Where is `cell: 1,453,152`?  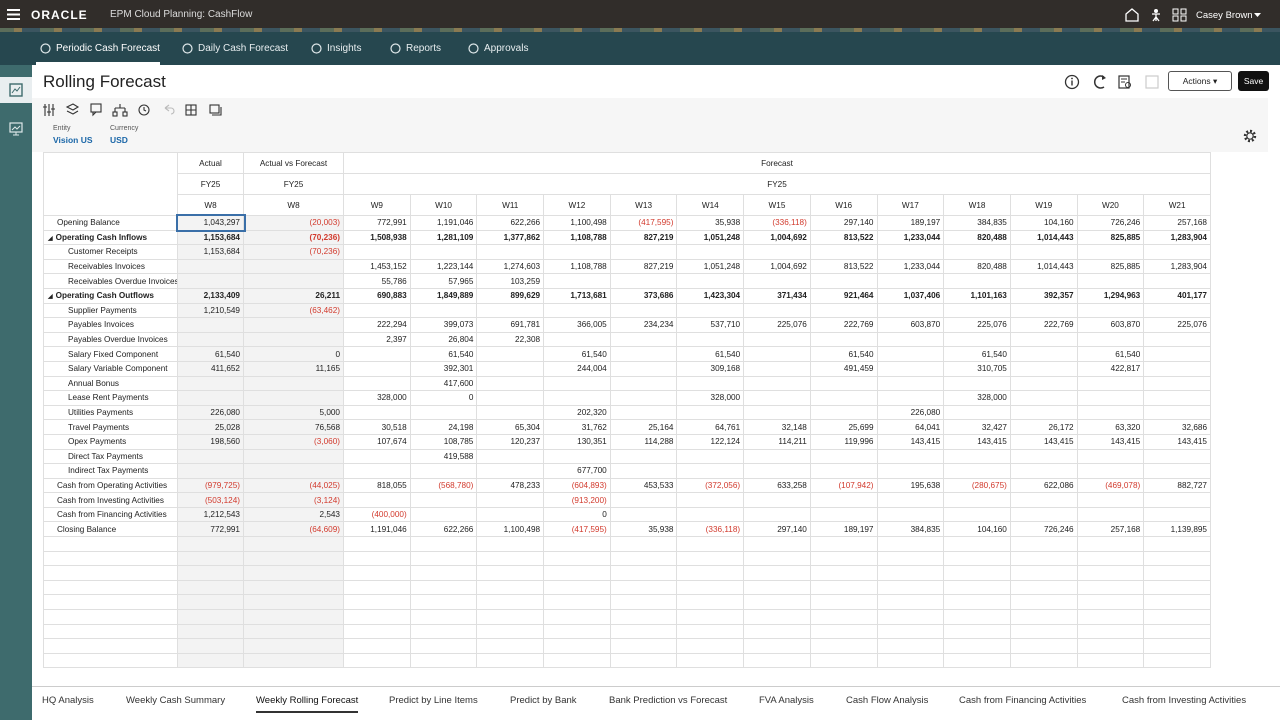 cell: 1,453,152 is located at coordinates (377, 266).